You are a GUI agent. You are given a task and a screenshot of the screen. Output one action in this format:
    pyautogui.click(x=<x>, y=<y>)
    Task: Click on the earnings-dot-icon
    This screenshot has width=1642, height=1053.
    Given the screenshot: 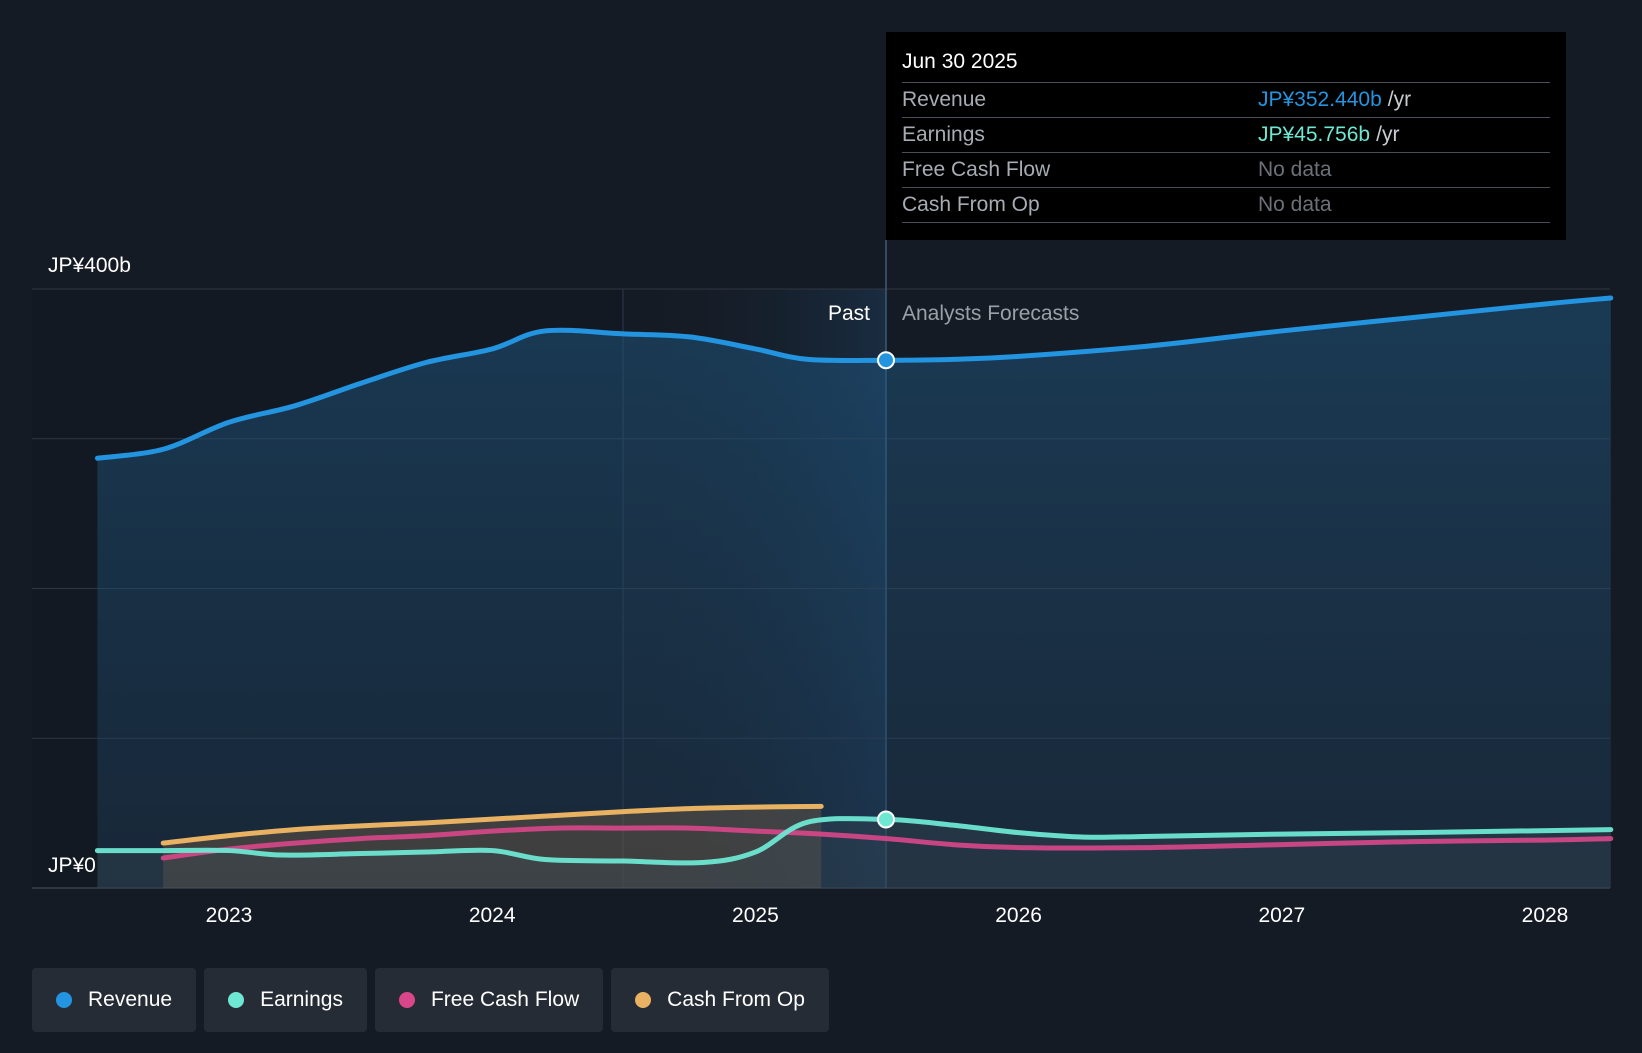 What is the action you would take?
    pyautogui.click(x=236, y=1000)
    